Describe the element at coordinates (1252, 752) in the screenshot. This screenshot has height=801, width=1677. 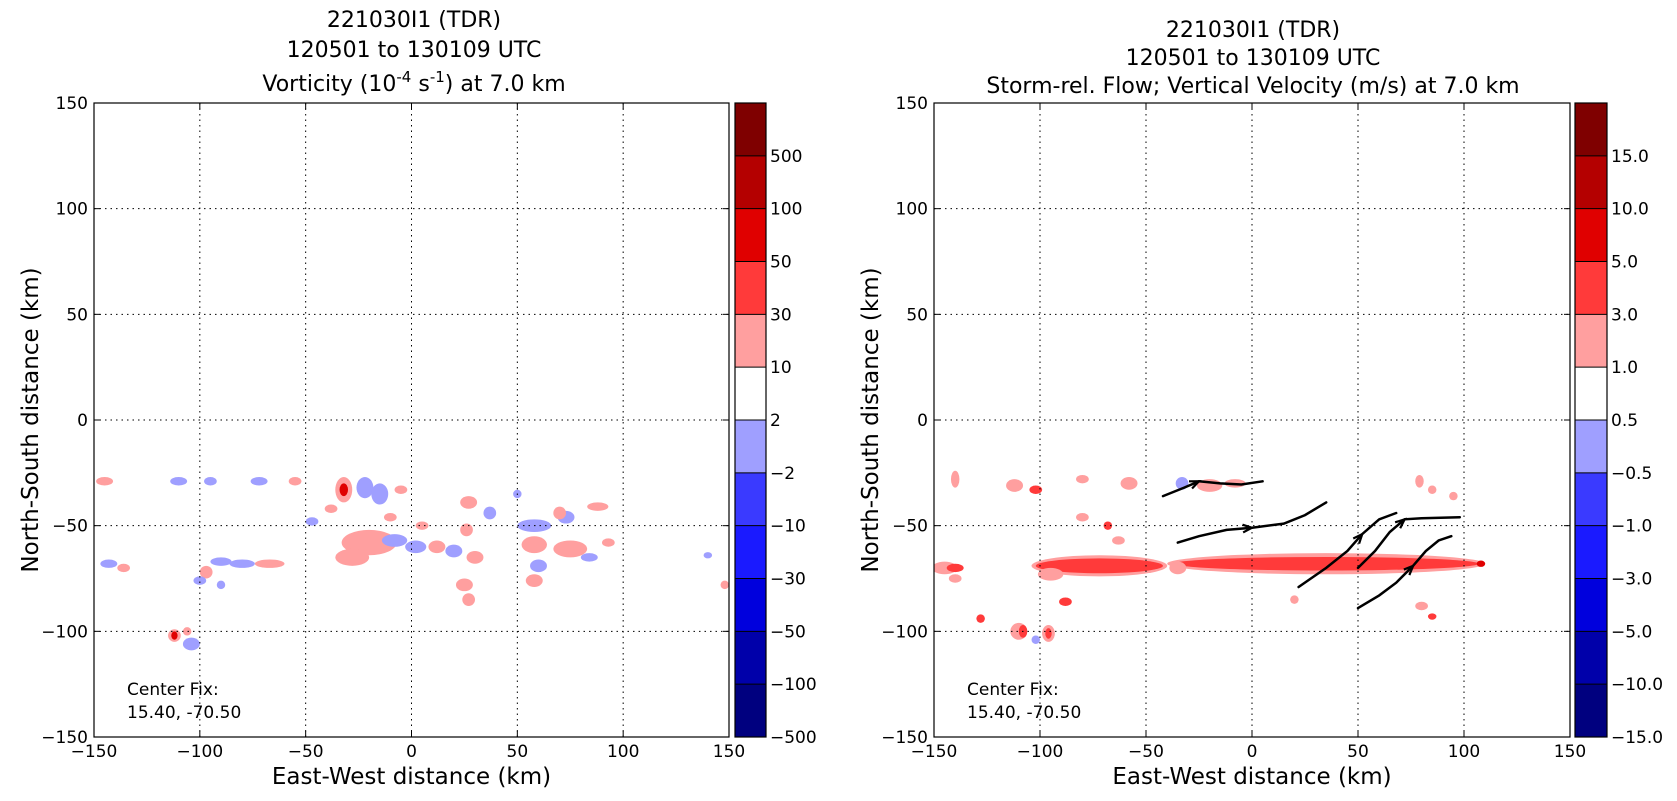
I see `x-tick-label: 0` at that location.